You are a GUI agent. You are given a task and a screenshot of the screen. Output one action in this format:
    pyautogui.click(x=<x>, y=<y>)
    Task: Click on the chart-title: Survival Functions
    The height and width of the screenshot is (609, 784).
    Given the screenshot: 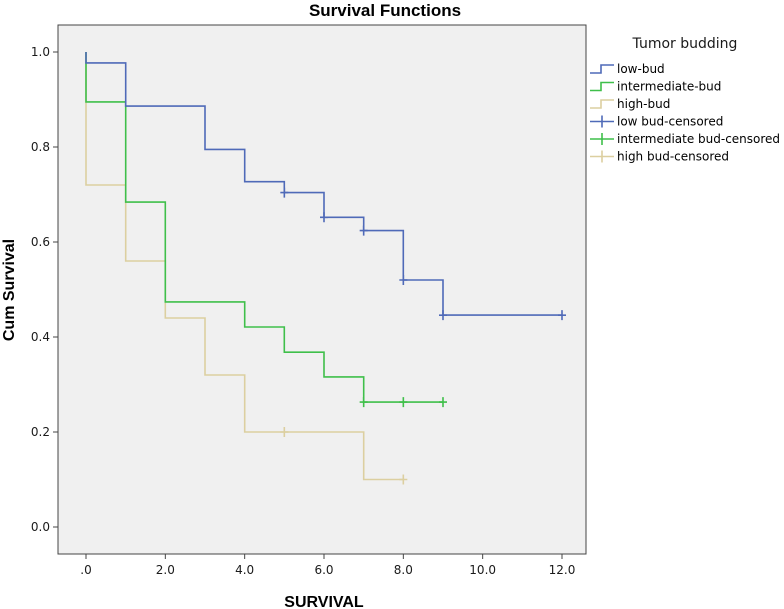 What is the action you would take?
    pyautogui.click(x=385, y=10)
    